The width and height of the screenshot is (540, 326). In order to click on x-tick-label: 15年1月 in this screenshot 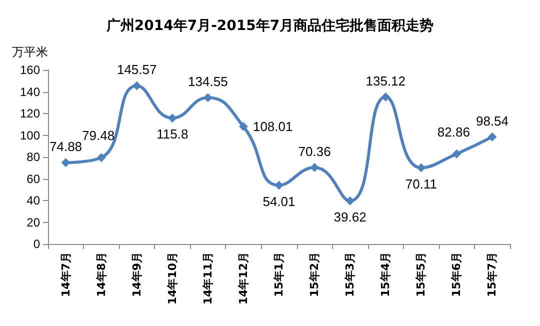, I will do `click(279, 274)`.